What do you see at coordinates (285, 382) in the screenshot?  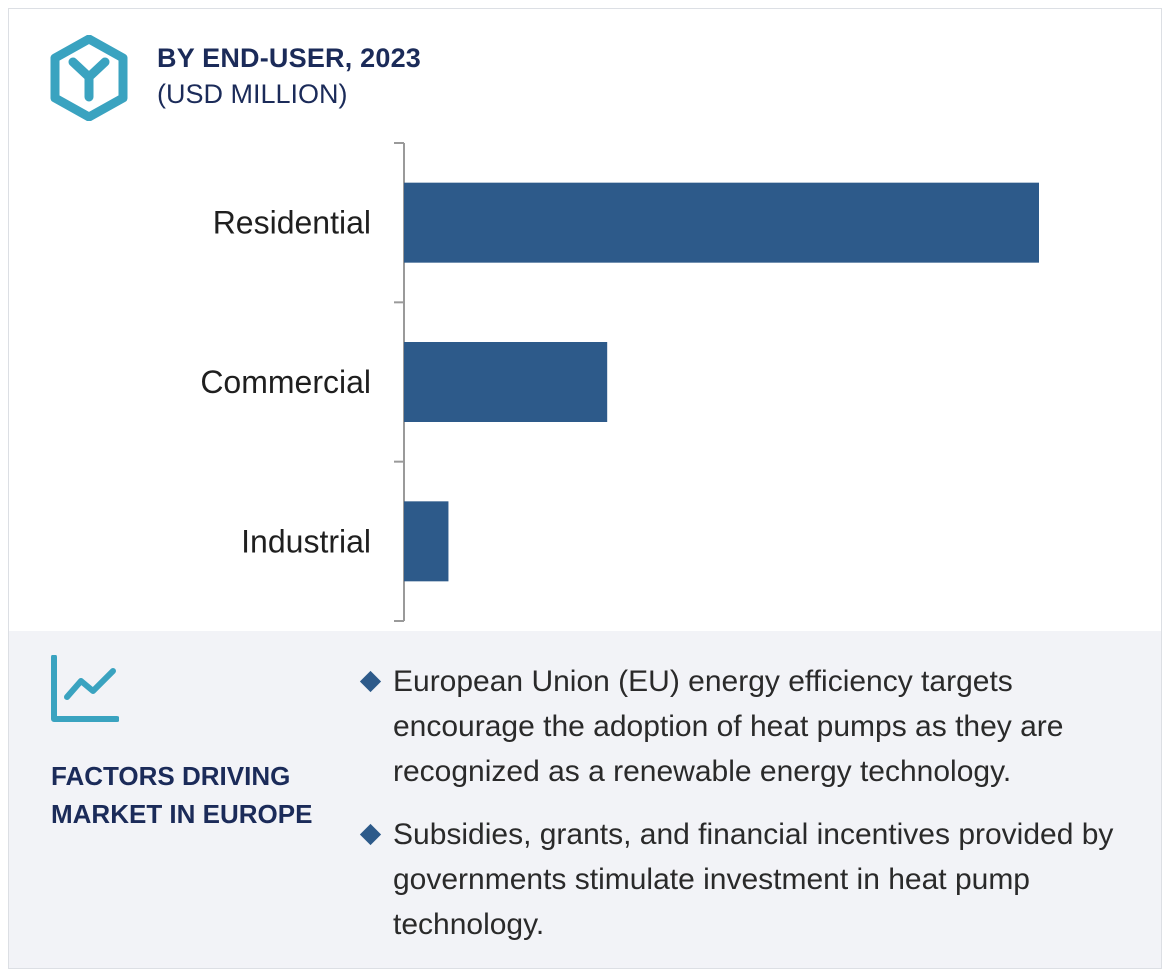 I see `category-label-commercial: Commercial` at bounding box center [285, 382].